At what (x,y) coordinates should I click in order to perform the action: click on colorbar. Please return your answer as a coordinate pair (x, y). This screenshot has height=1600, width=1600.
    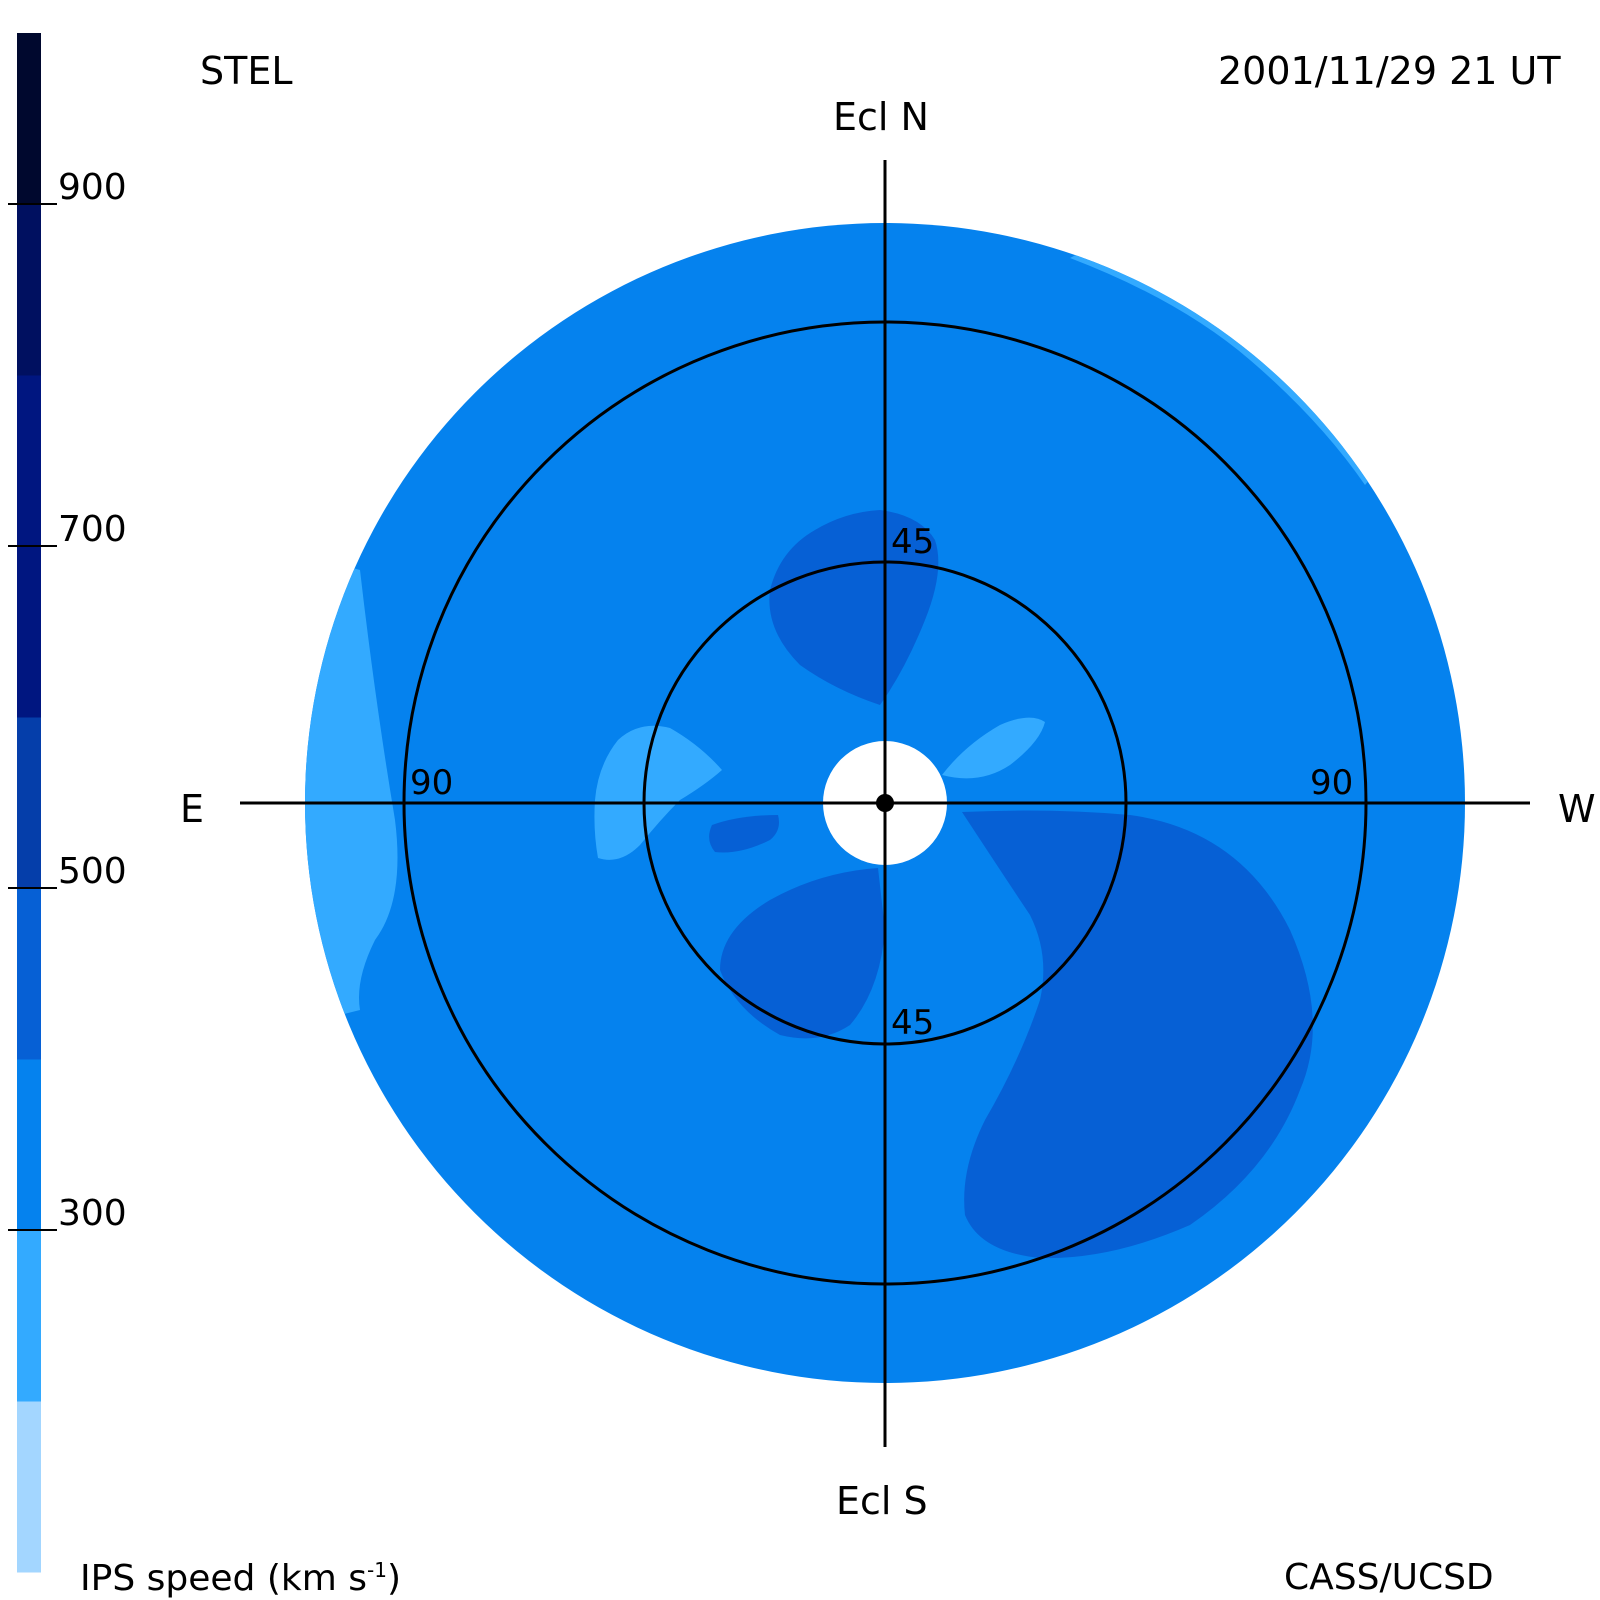
    Looking at the image, I should click on (29, 803).